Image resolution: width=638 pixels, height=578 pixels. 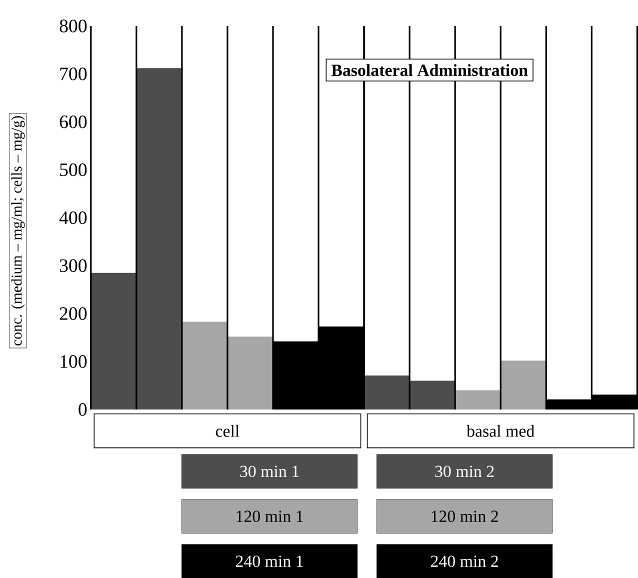 I want to click on text: 30 min 1, so click(x=269, y=471).